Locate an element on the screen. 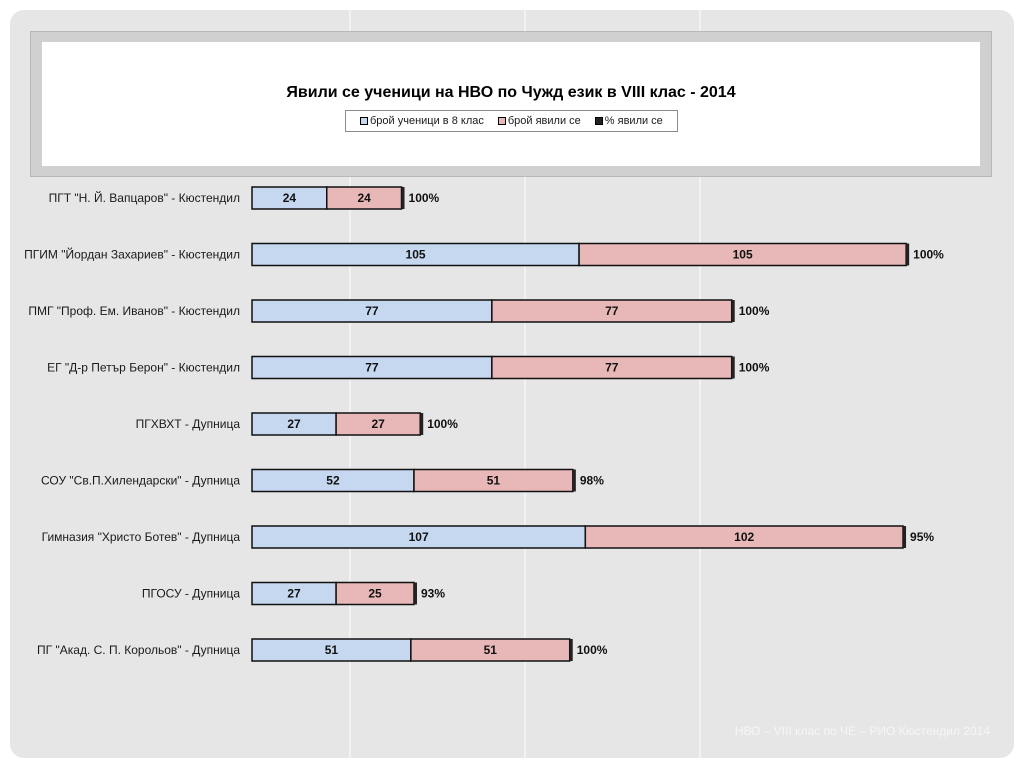 The height and width of the screenshot is (768, 1024). legend-item-attended: брой явили се is located at coordinates (539, 121).